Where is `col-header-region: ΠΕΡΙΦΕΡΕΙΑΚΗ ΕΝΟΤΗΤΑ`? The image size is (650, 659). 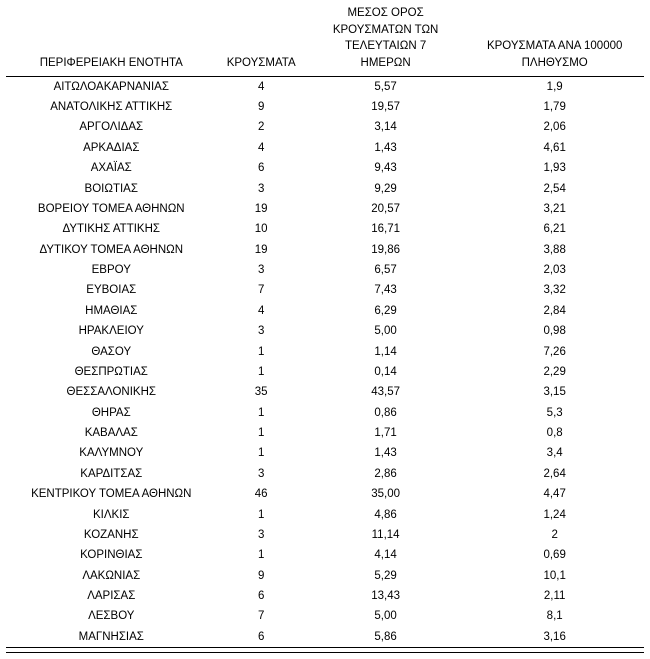 col-header-region: ΠΕΡΙΦΕΡΕΙΑΚΗ ΕΝΟΤΗΤΑ is located at coordinates (111, 40).